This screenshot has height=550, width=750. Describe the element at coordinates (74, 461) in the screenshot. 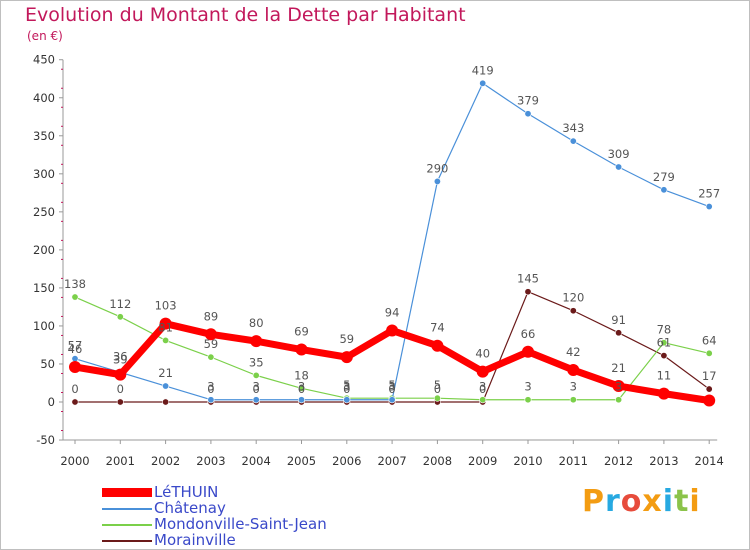

I see `x-tick-label: 2000` at that location.